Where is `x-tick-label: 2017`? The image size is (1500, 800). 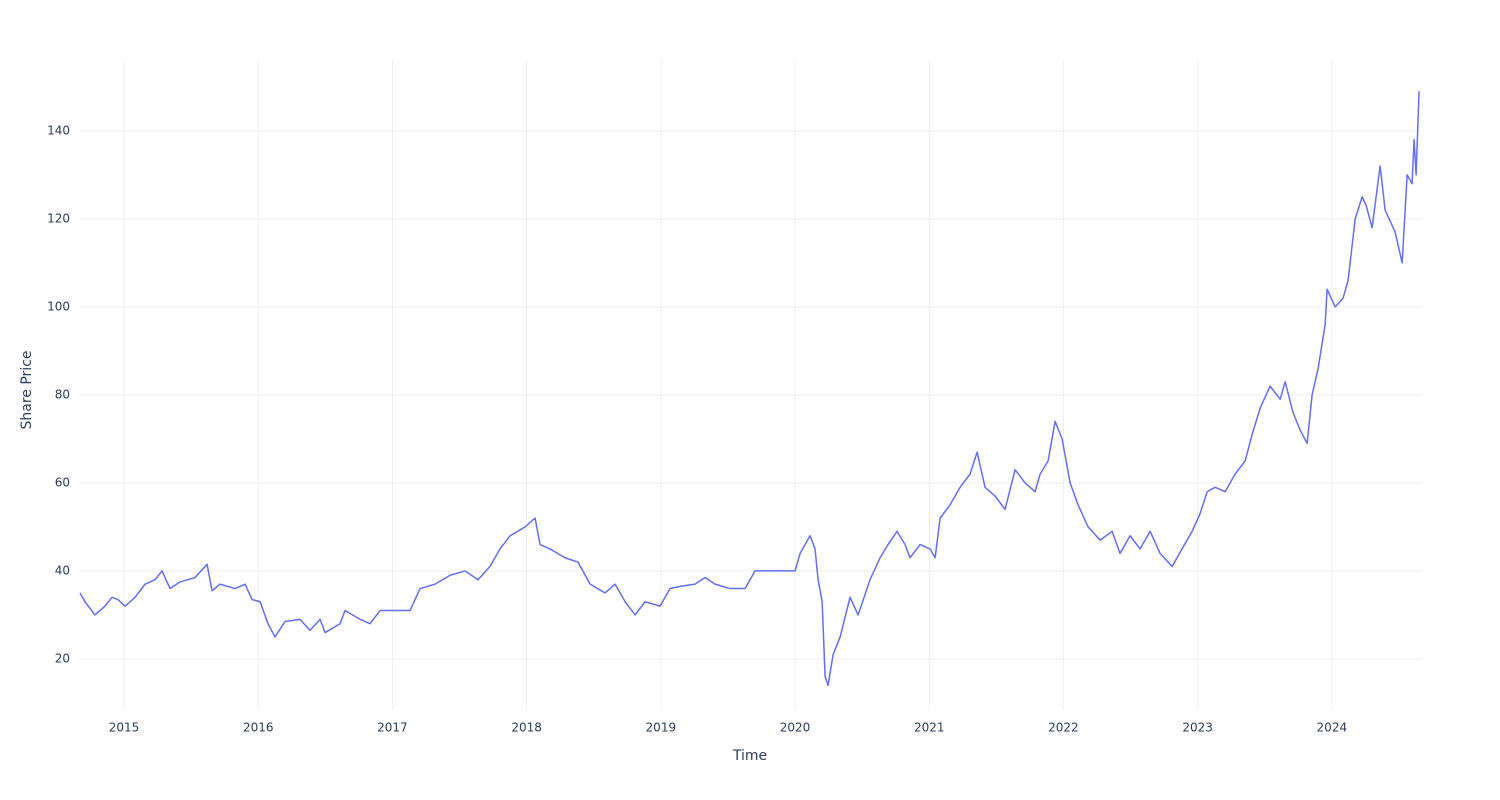
x-tick-label: 2017 is located at coordinates (392, 728).